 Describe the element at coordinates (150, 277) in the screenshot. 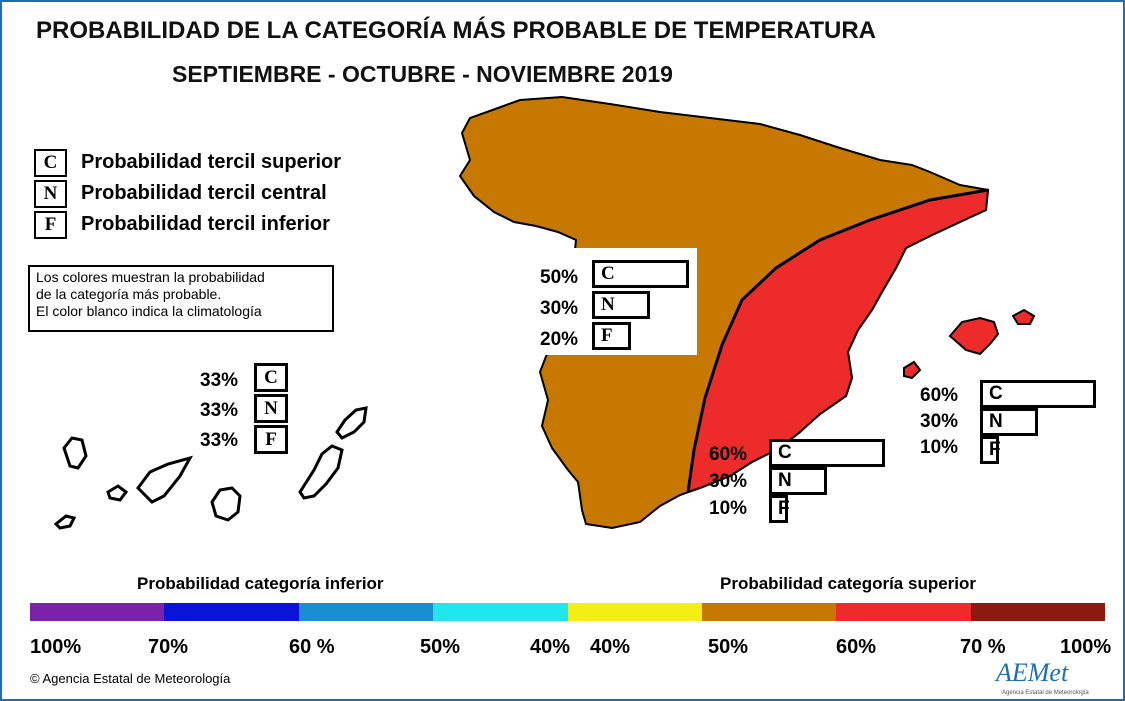

I see `note-line-1: Los colores muestran la probabilidad` at that location.